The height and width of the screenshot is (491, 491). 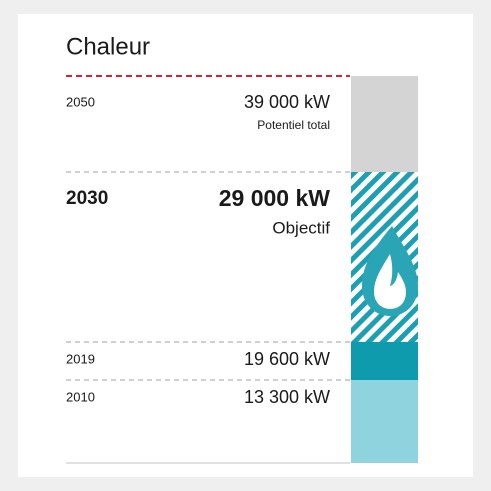 I want to click on segment-2019, so click(x=384, y=361).